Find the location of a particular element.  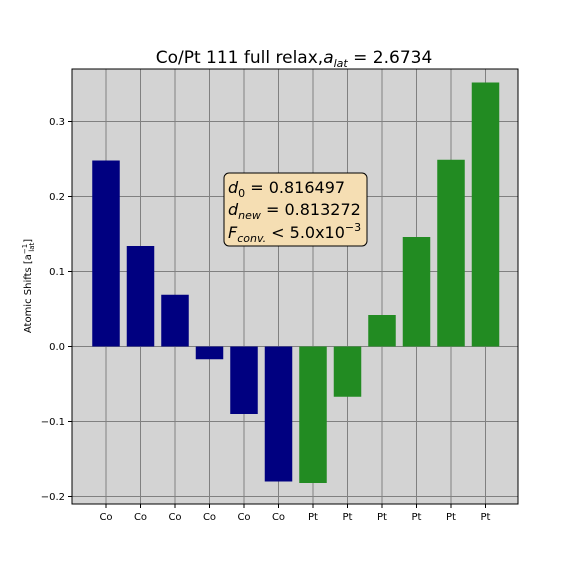

y-tick-label: −0.2 is located at coordinates (53, 497).